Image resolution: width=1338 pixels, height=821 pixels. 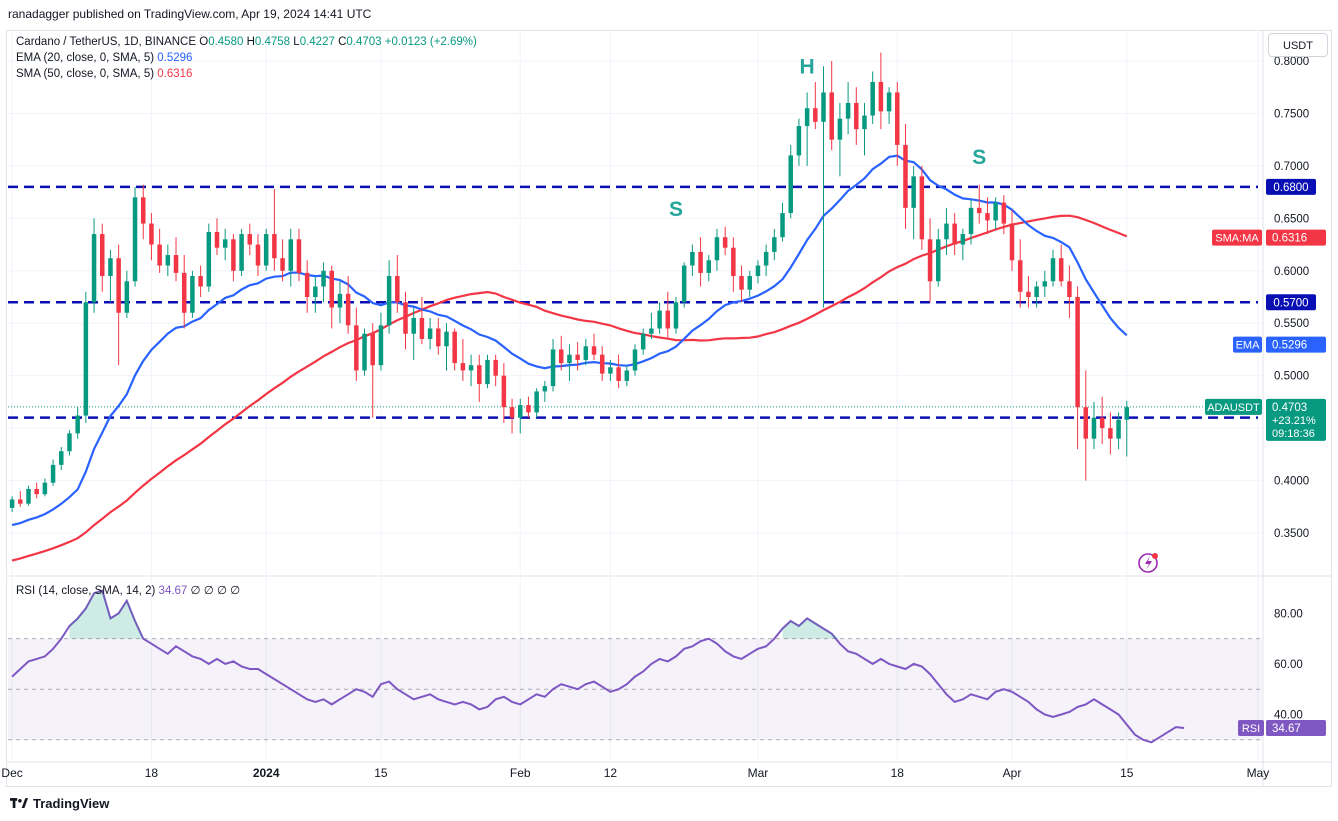 What do you see at coordinates (1279, 344) in the screenshot?
I see `price-label-ema: EMA 0.5296` at bounding box center [1279, 344].